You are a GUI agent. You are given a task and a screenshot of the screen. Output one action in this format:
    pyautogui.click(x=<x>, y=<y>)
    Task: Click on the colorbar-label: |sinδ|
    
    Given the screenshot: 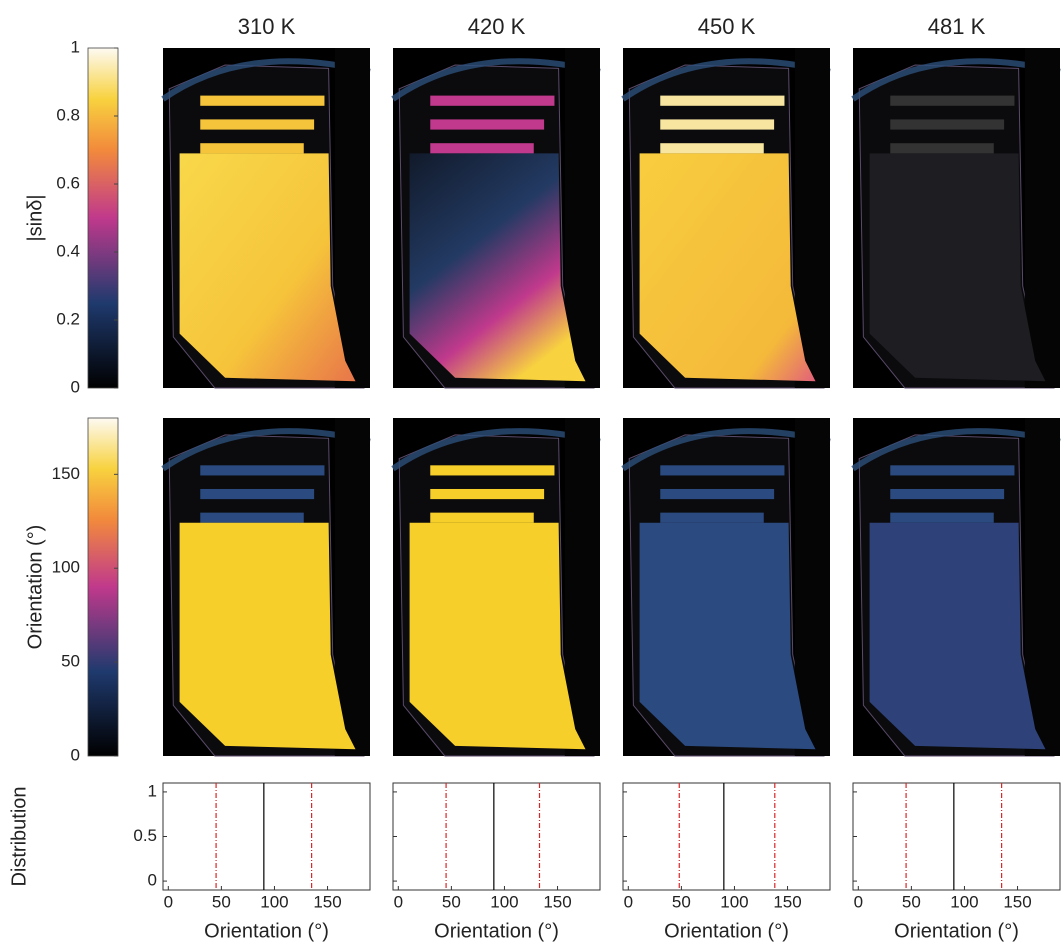 What is the action you would take?
    pyautogui.click(x=35, y=217)
    